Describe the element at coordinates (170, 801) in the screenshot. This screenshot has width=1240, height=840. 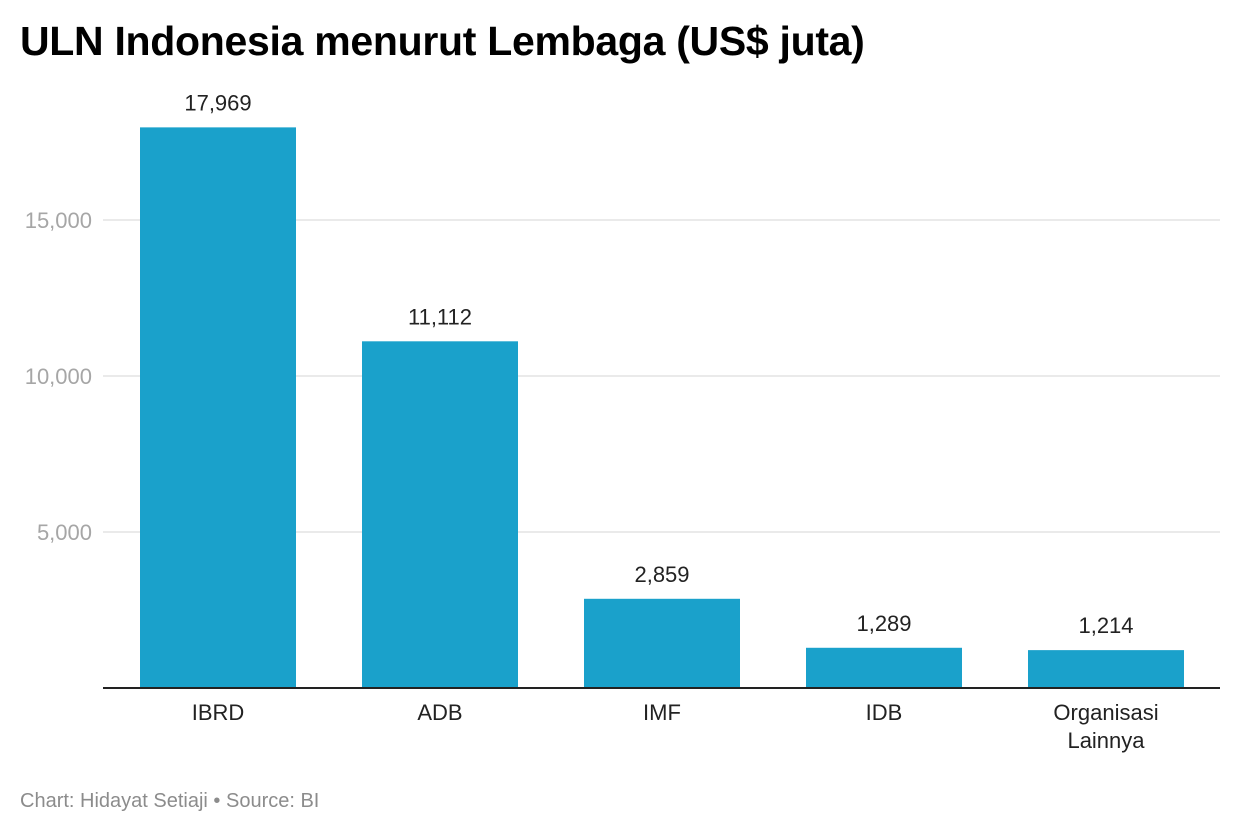
I see `chart-credit-source: Chart: Hidayat Setiaji • Source: BI` at that location.